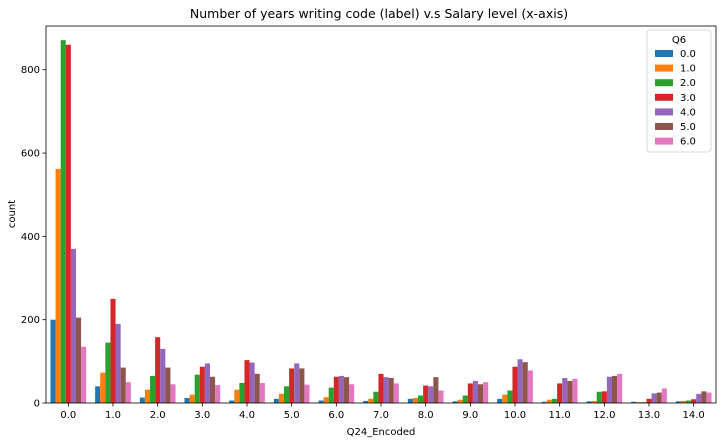 This screenshot has width=724, height=442. I want to click on y-tick-label: 0, so click(37, 404).